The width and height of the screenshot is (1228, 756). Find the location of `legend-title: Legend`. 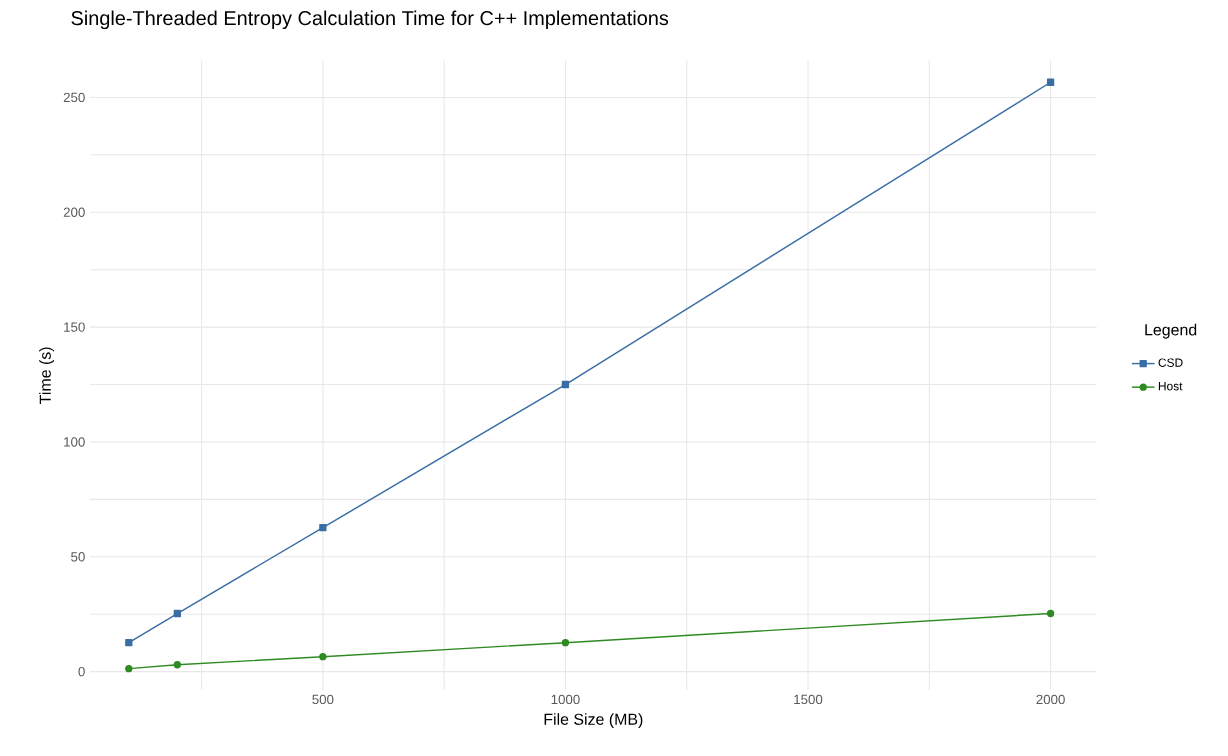

legend-title: Legend is located at coordinates (1171, 331).